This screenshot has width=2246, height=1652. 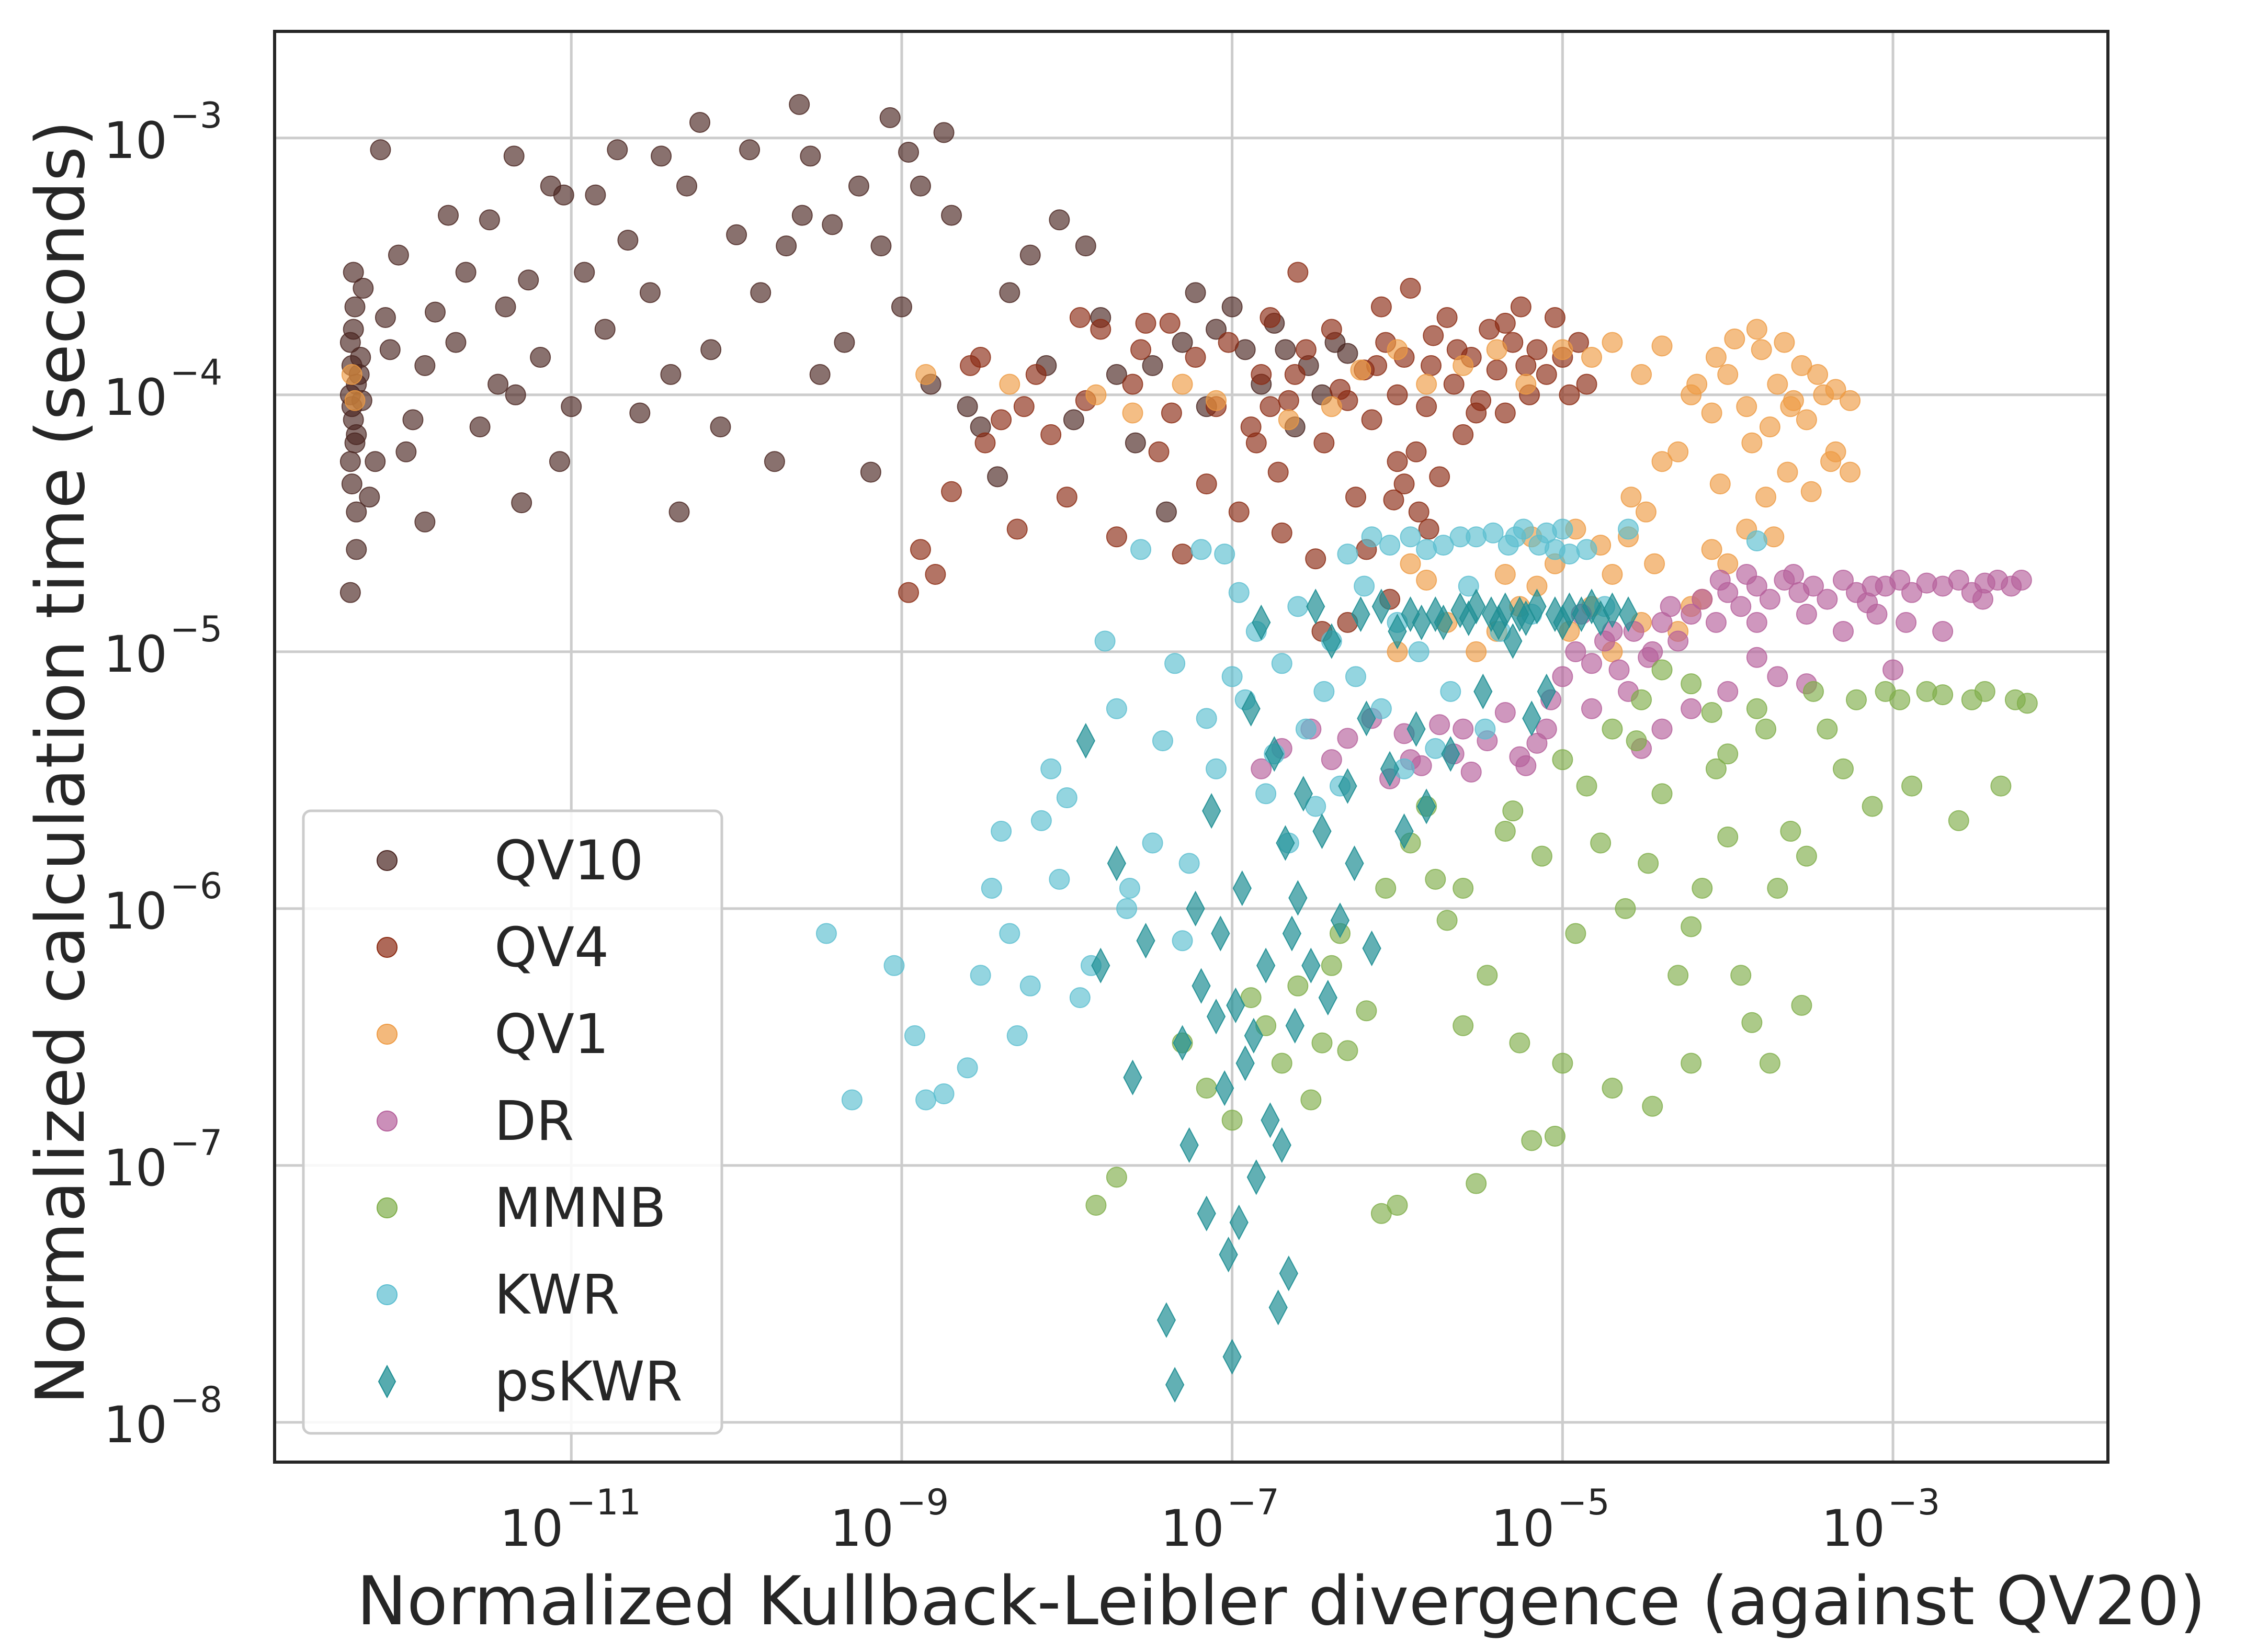 I want to click on y-tick-base: 10, so click(x=135, y=1168).